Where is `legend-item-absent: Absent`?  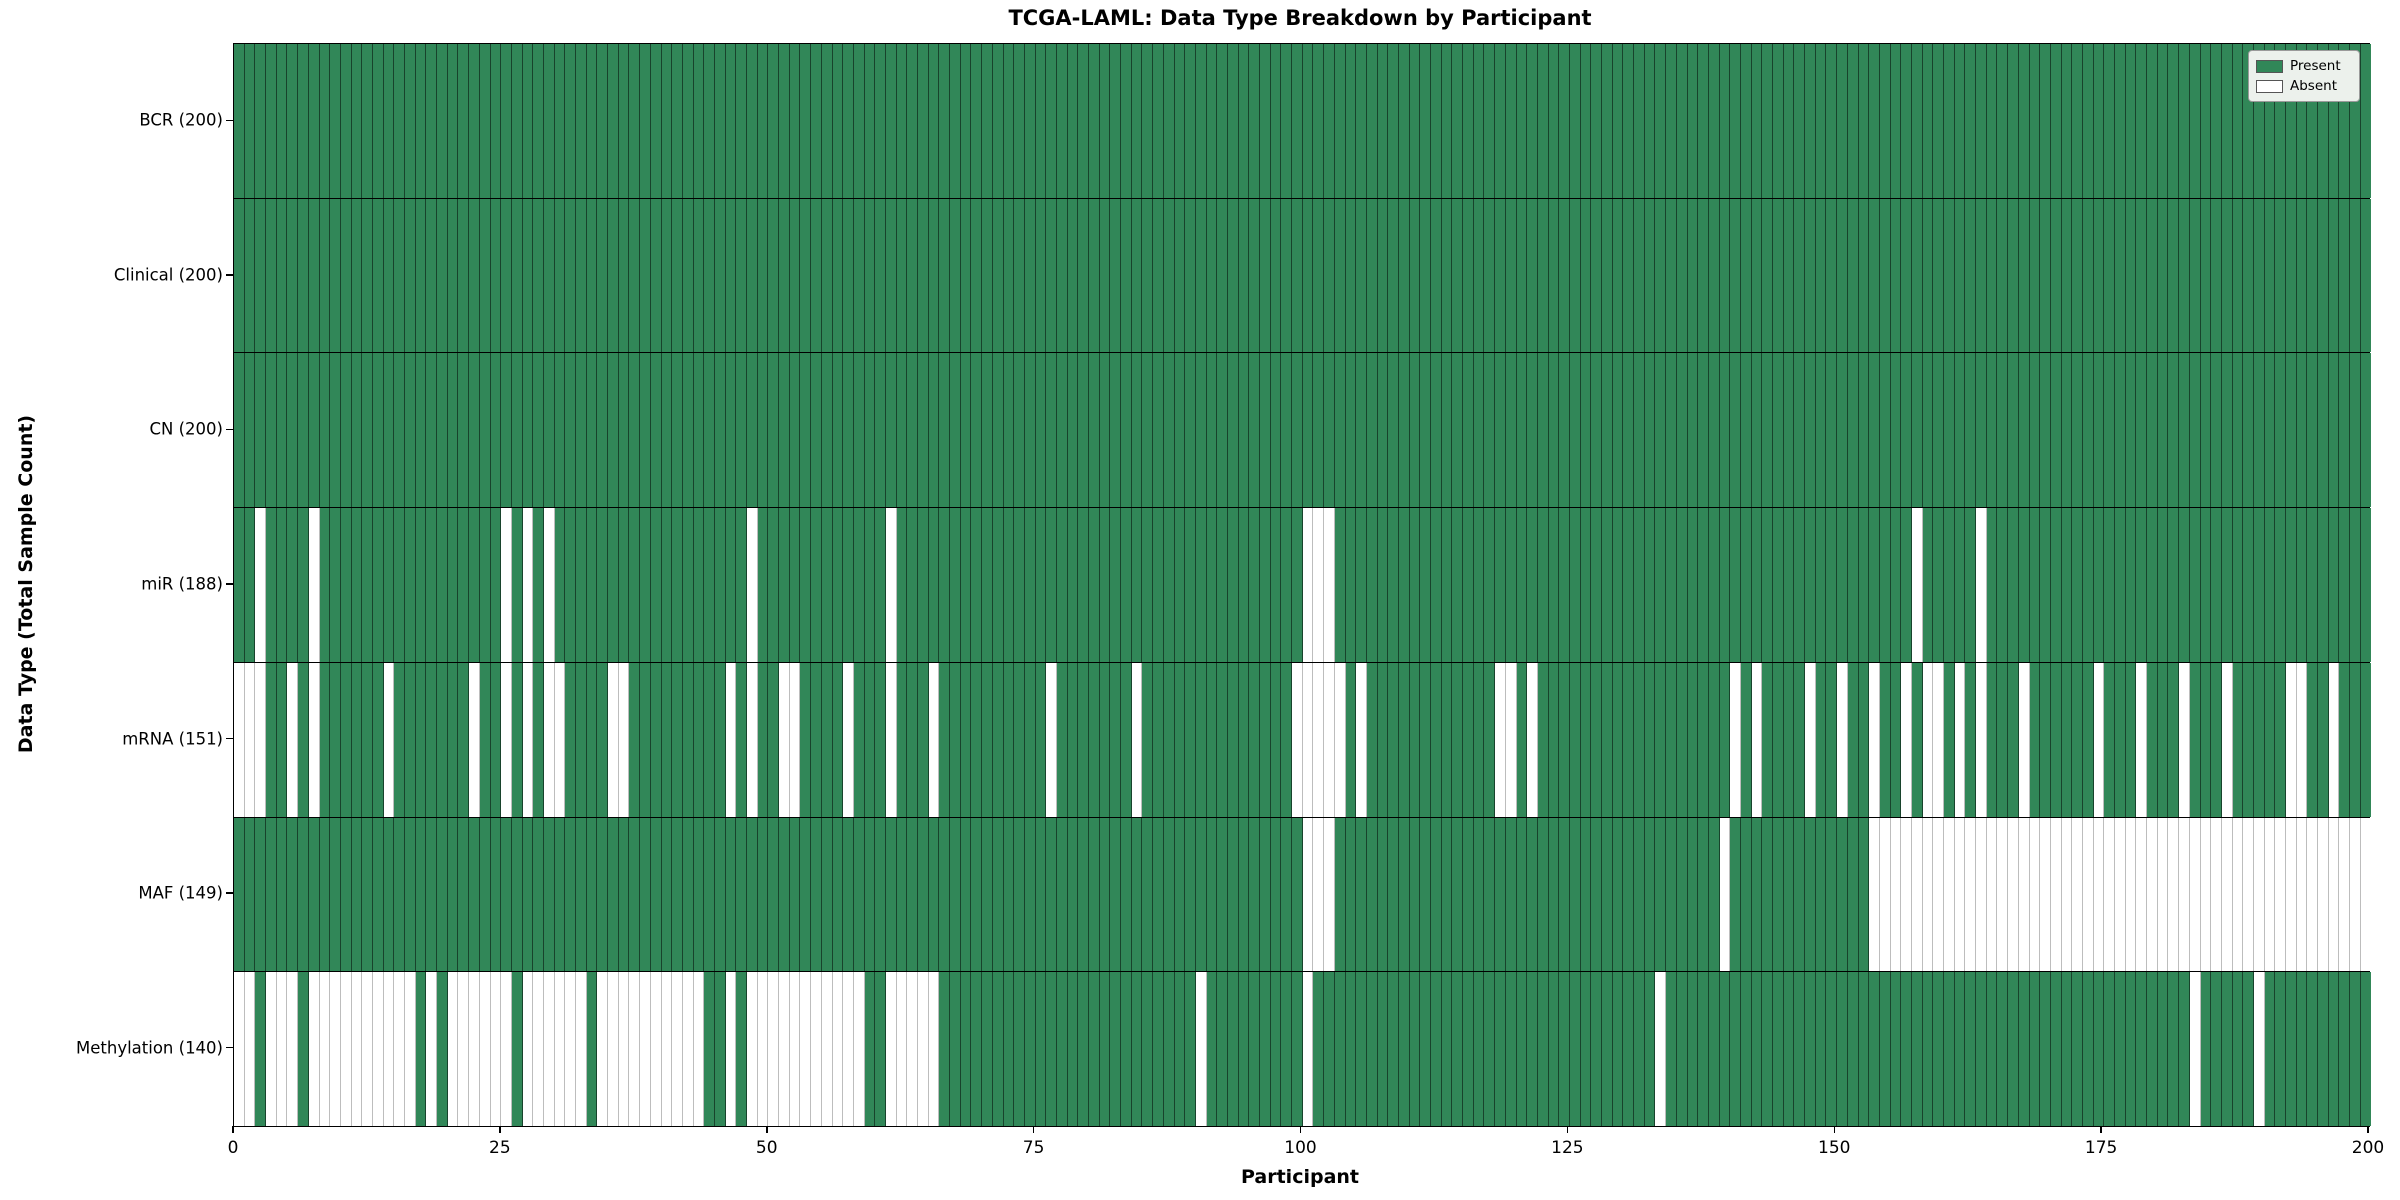 legend-item-absent: Absent is located at coordinates (2304, 86).